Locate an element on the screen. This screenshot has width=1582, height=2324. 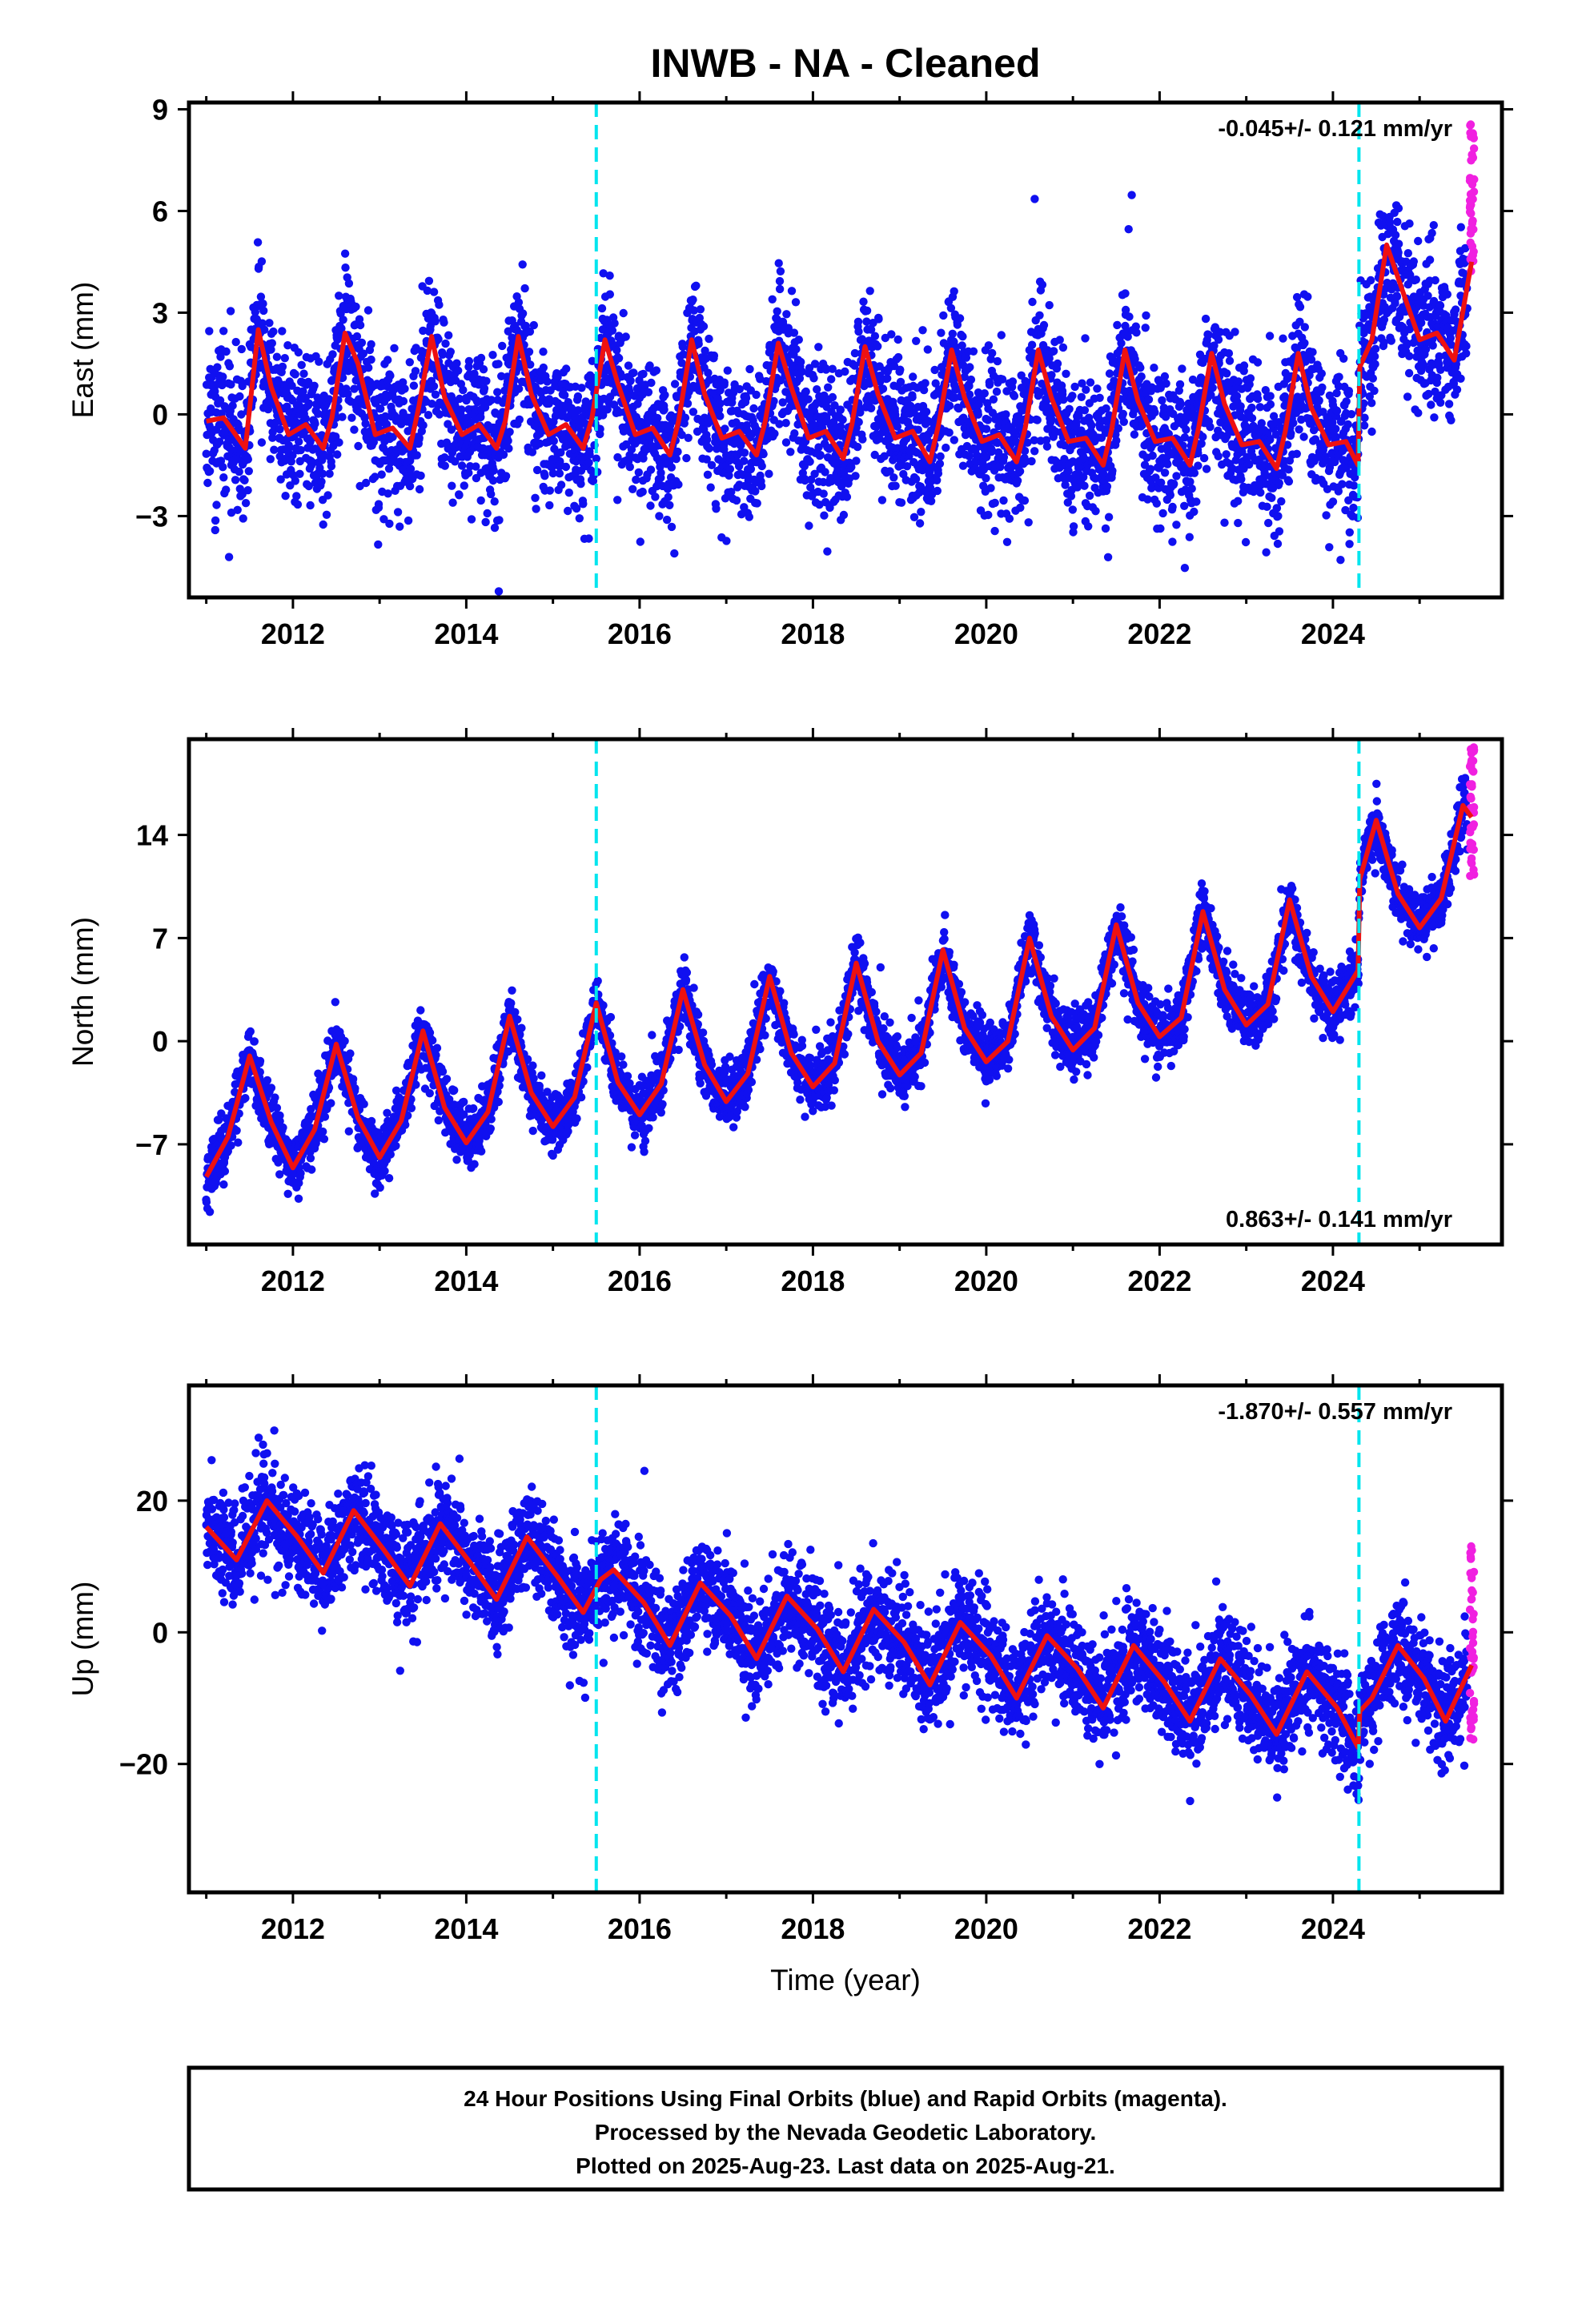
east-model-fit-line is located at coordinates (841, 357).